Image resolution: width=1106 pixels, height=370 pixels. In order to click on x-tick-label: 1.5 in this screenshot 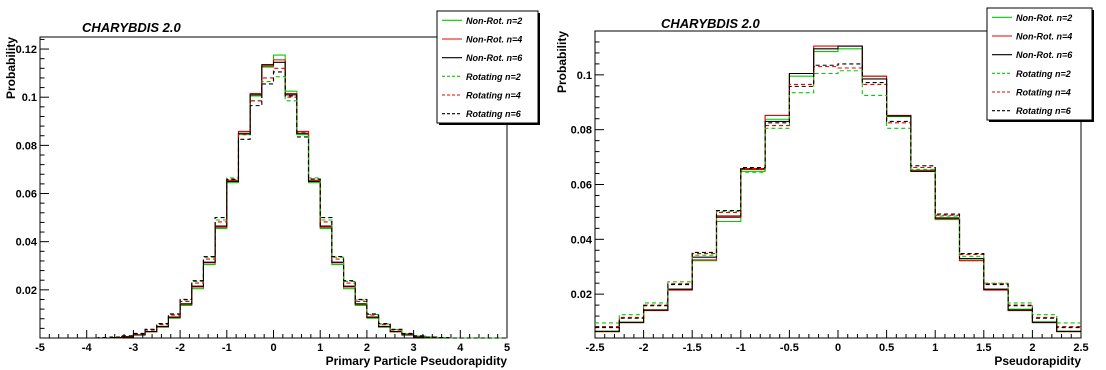, I will do `click(983, 348)`.